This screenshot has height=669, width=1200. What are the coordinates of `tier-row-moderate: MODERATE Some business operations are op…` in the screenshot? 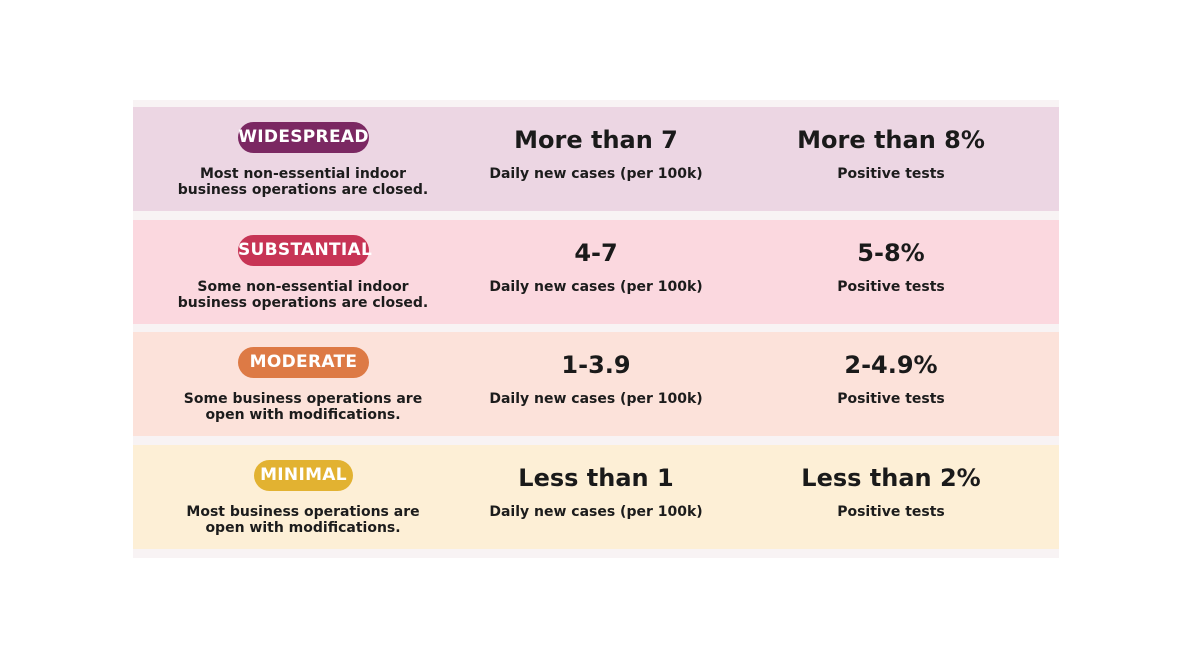 It's located at (596, 384).